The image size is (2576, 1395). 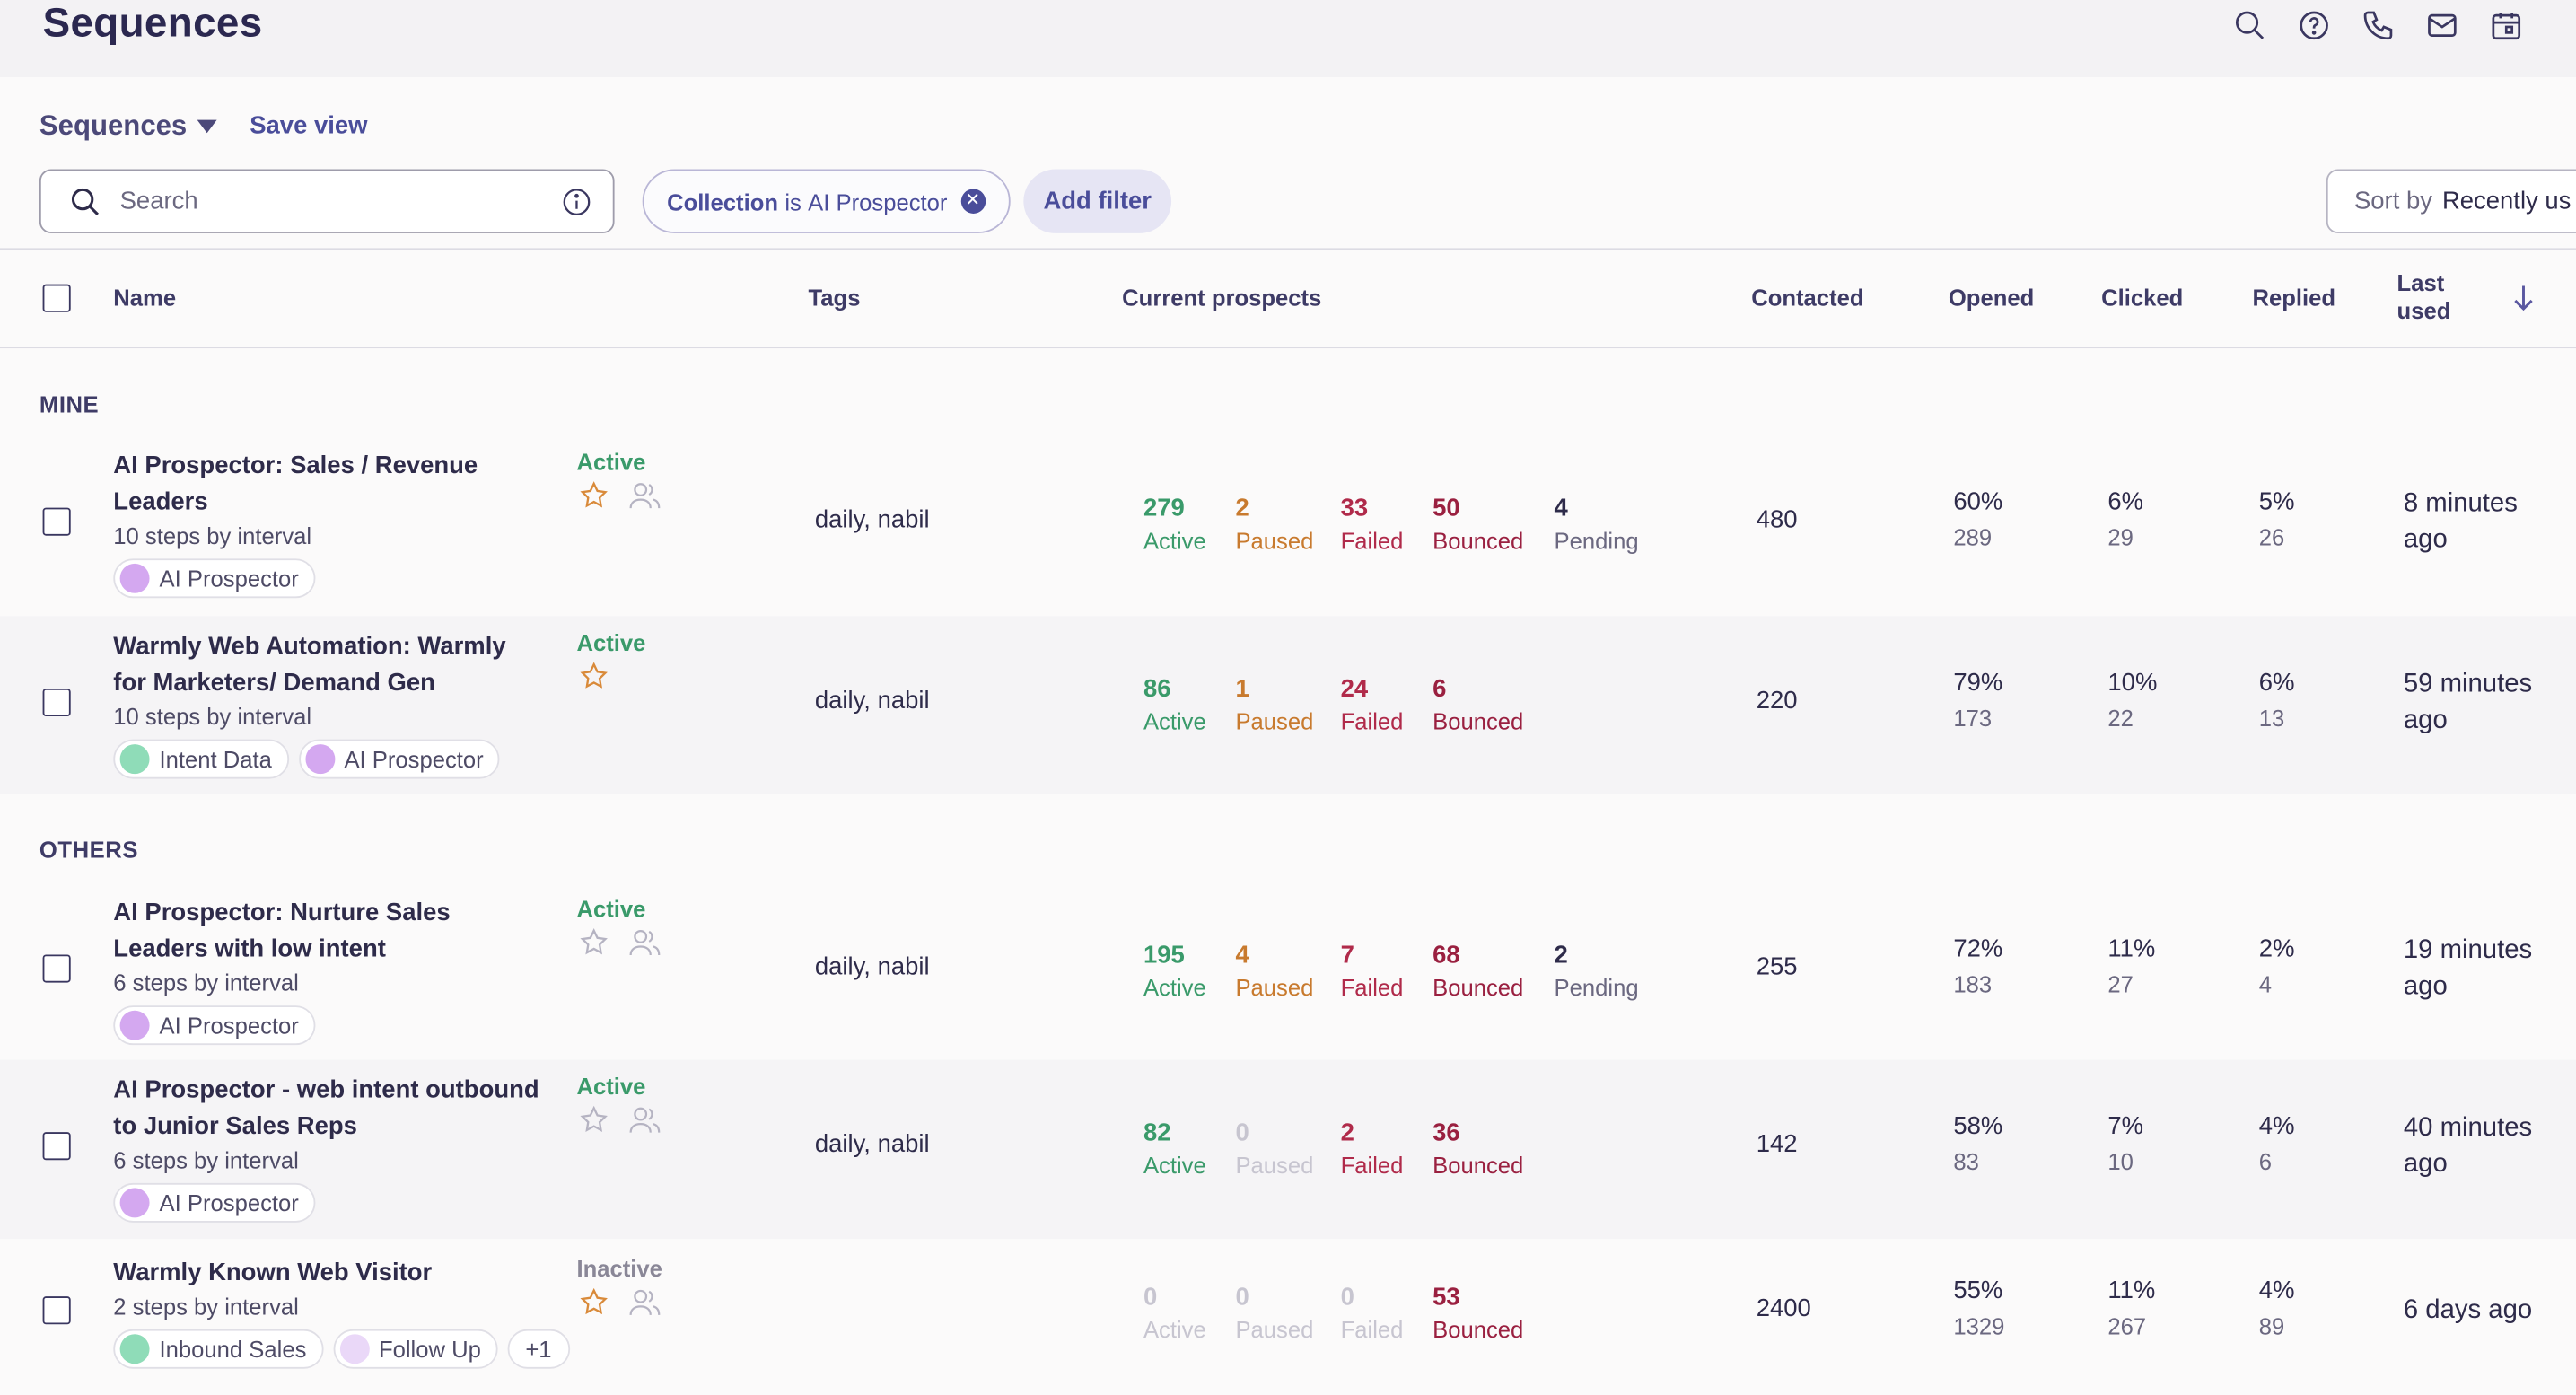 What do you see at coordinates (1478, 526) in the screenshot?
I see `bounced-count: 50 Bounced` at bounding box center [1478, 526].